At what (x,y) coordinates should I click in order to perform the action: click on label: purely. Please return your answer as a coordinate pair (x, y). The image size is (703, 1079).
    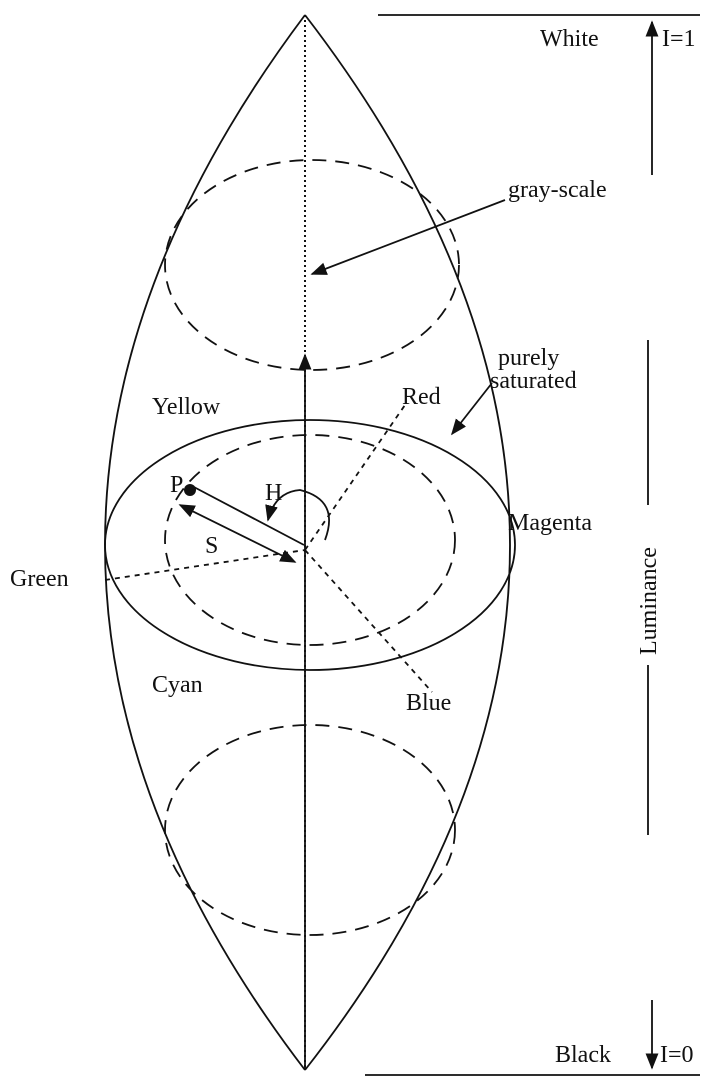
    Looking at the image, I should click on (528, 358).